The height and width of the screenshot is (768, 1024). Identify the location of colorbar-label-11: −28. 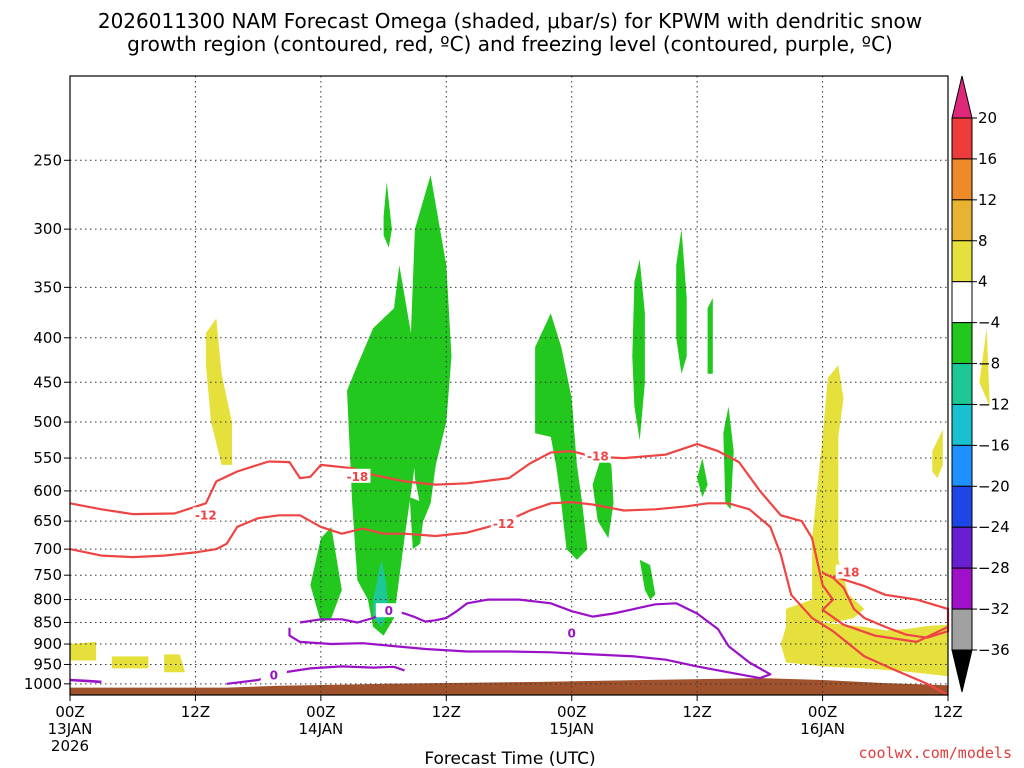
(994, 568).